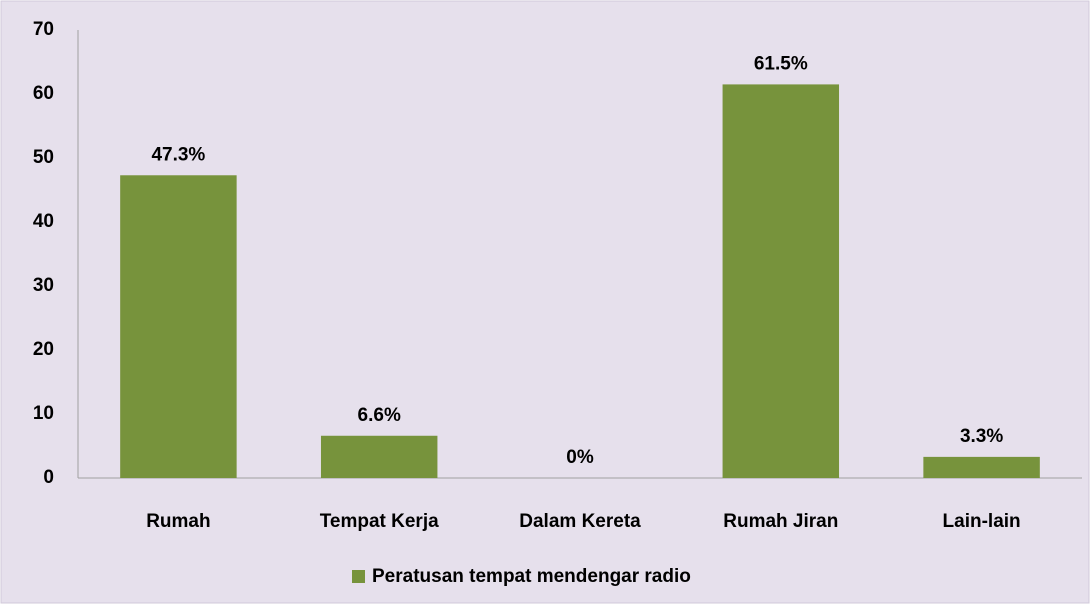  What do you see at coordinates (358, 576) in the screenshot?
I see `legend-swatch` at bounding box center [358, 576].